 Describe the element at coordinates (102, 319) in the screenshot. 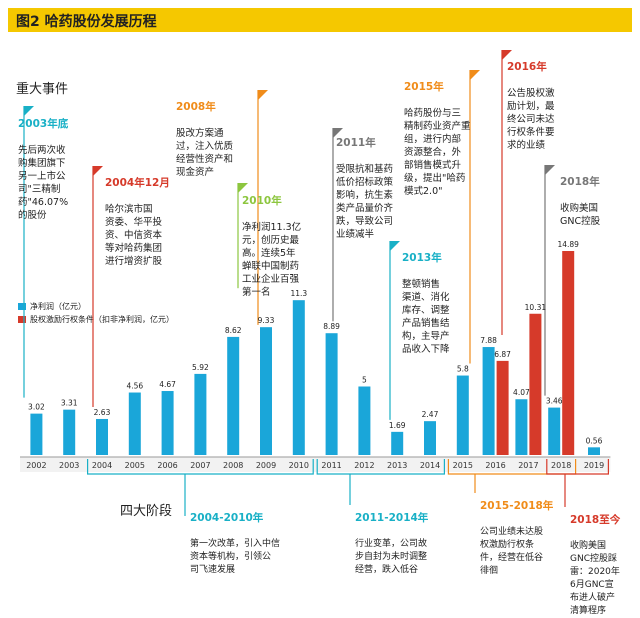

I see `legend-label-exercise-condition: 股权激励行权条件（扣非净利润，亿元）` at that location.